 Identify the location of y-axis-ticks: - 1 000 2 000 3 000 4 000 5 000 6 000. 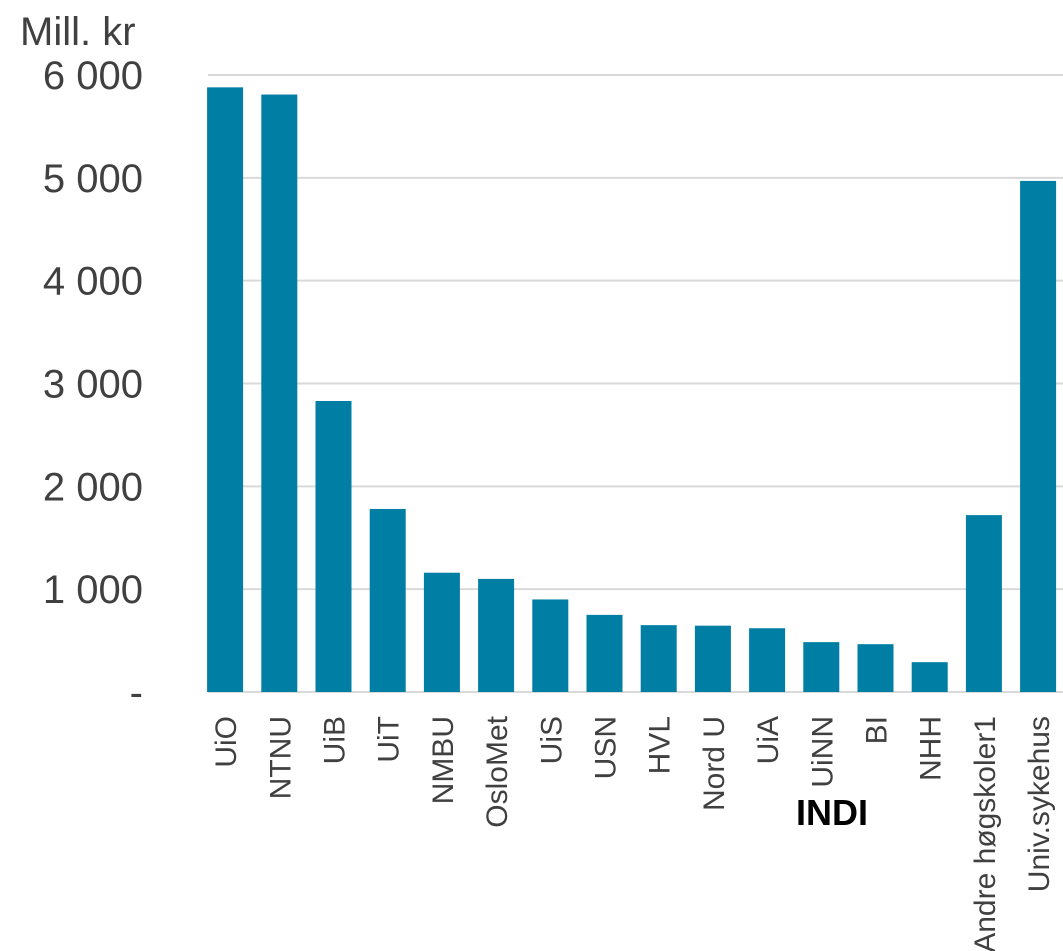
(93, 384).